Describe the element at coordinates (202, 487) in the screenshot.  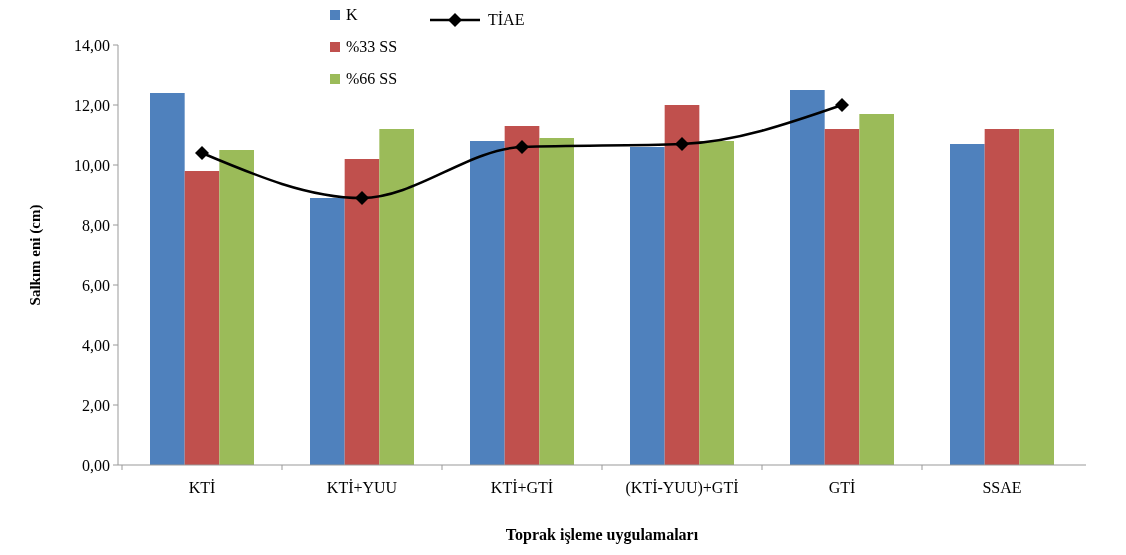
I see `x-tick-label: KTİ` at that location.